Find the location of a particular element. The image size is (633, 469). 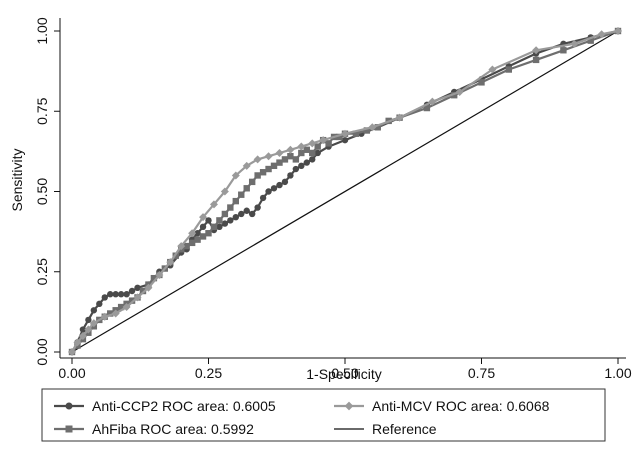

legend-box is located at coordinates (323, 415).